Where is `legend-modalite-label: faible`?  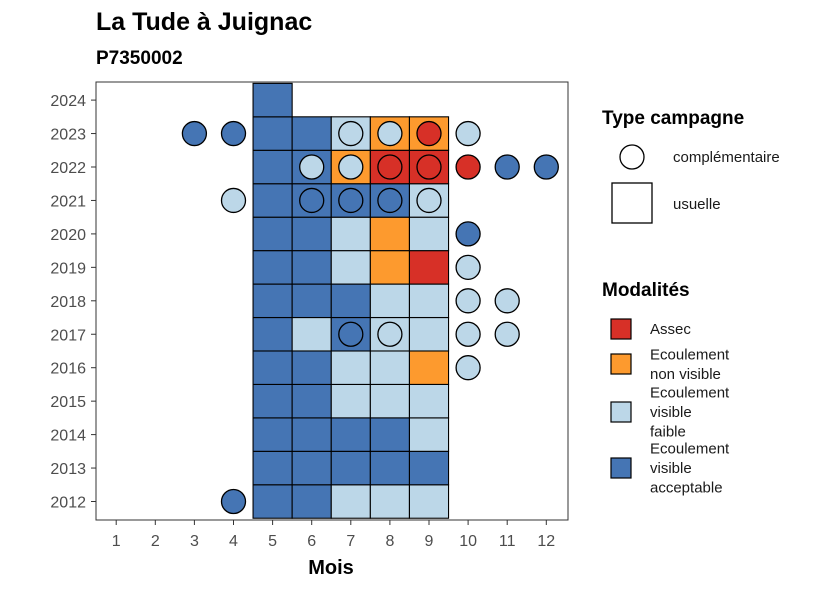
legend-modalite-label: faible is located at coordinates (668, 432).